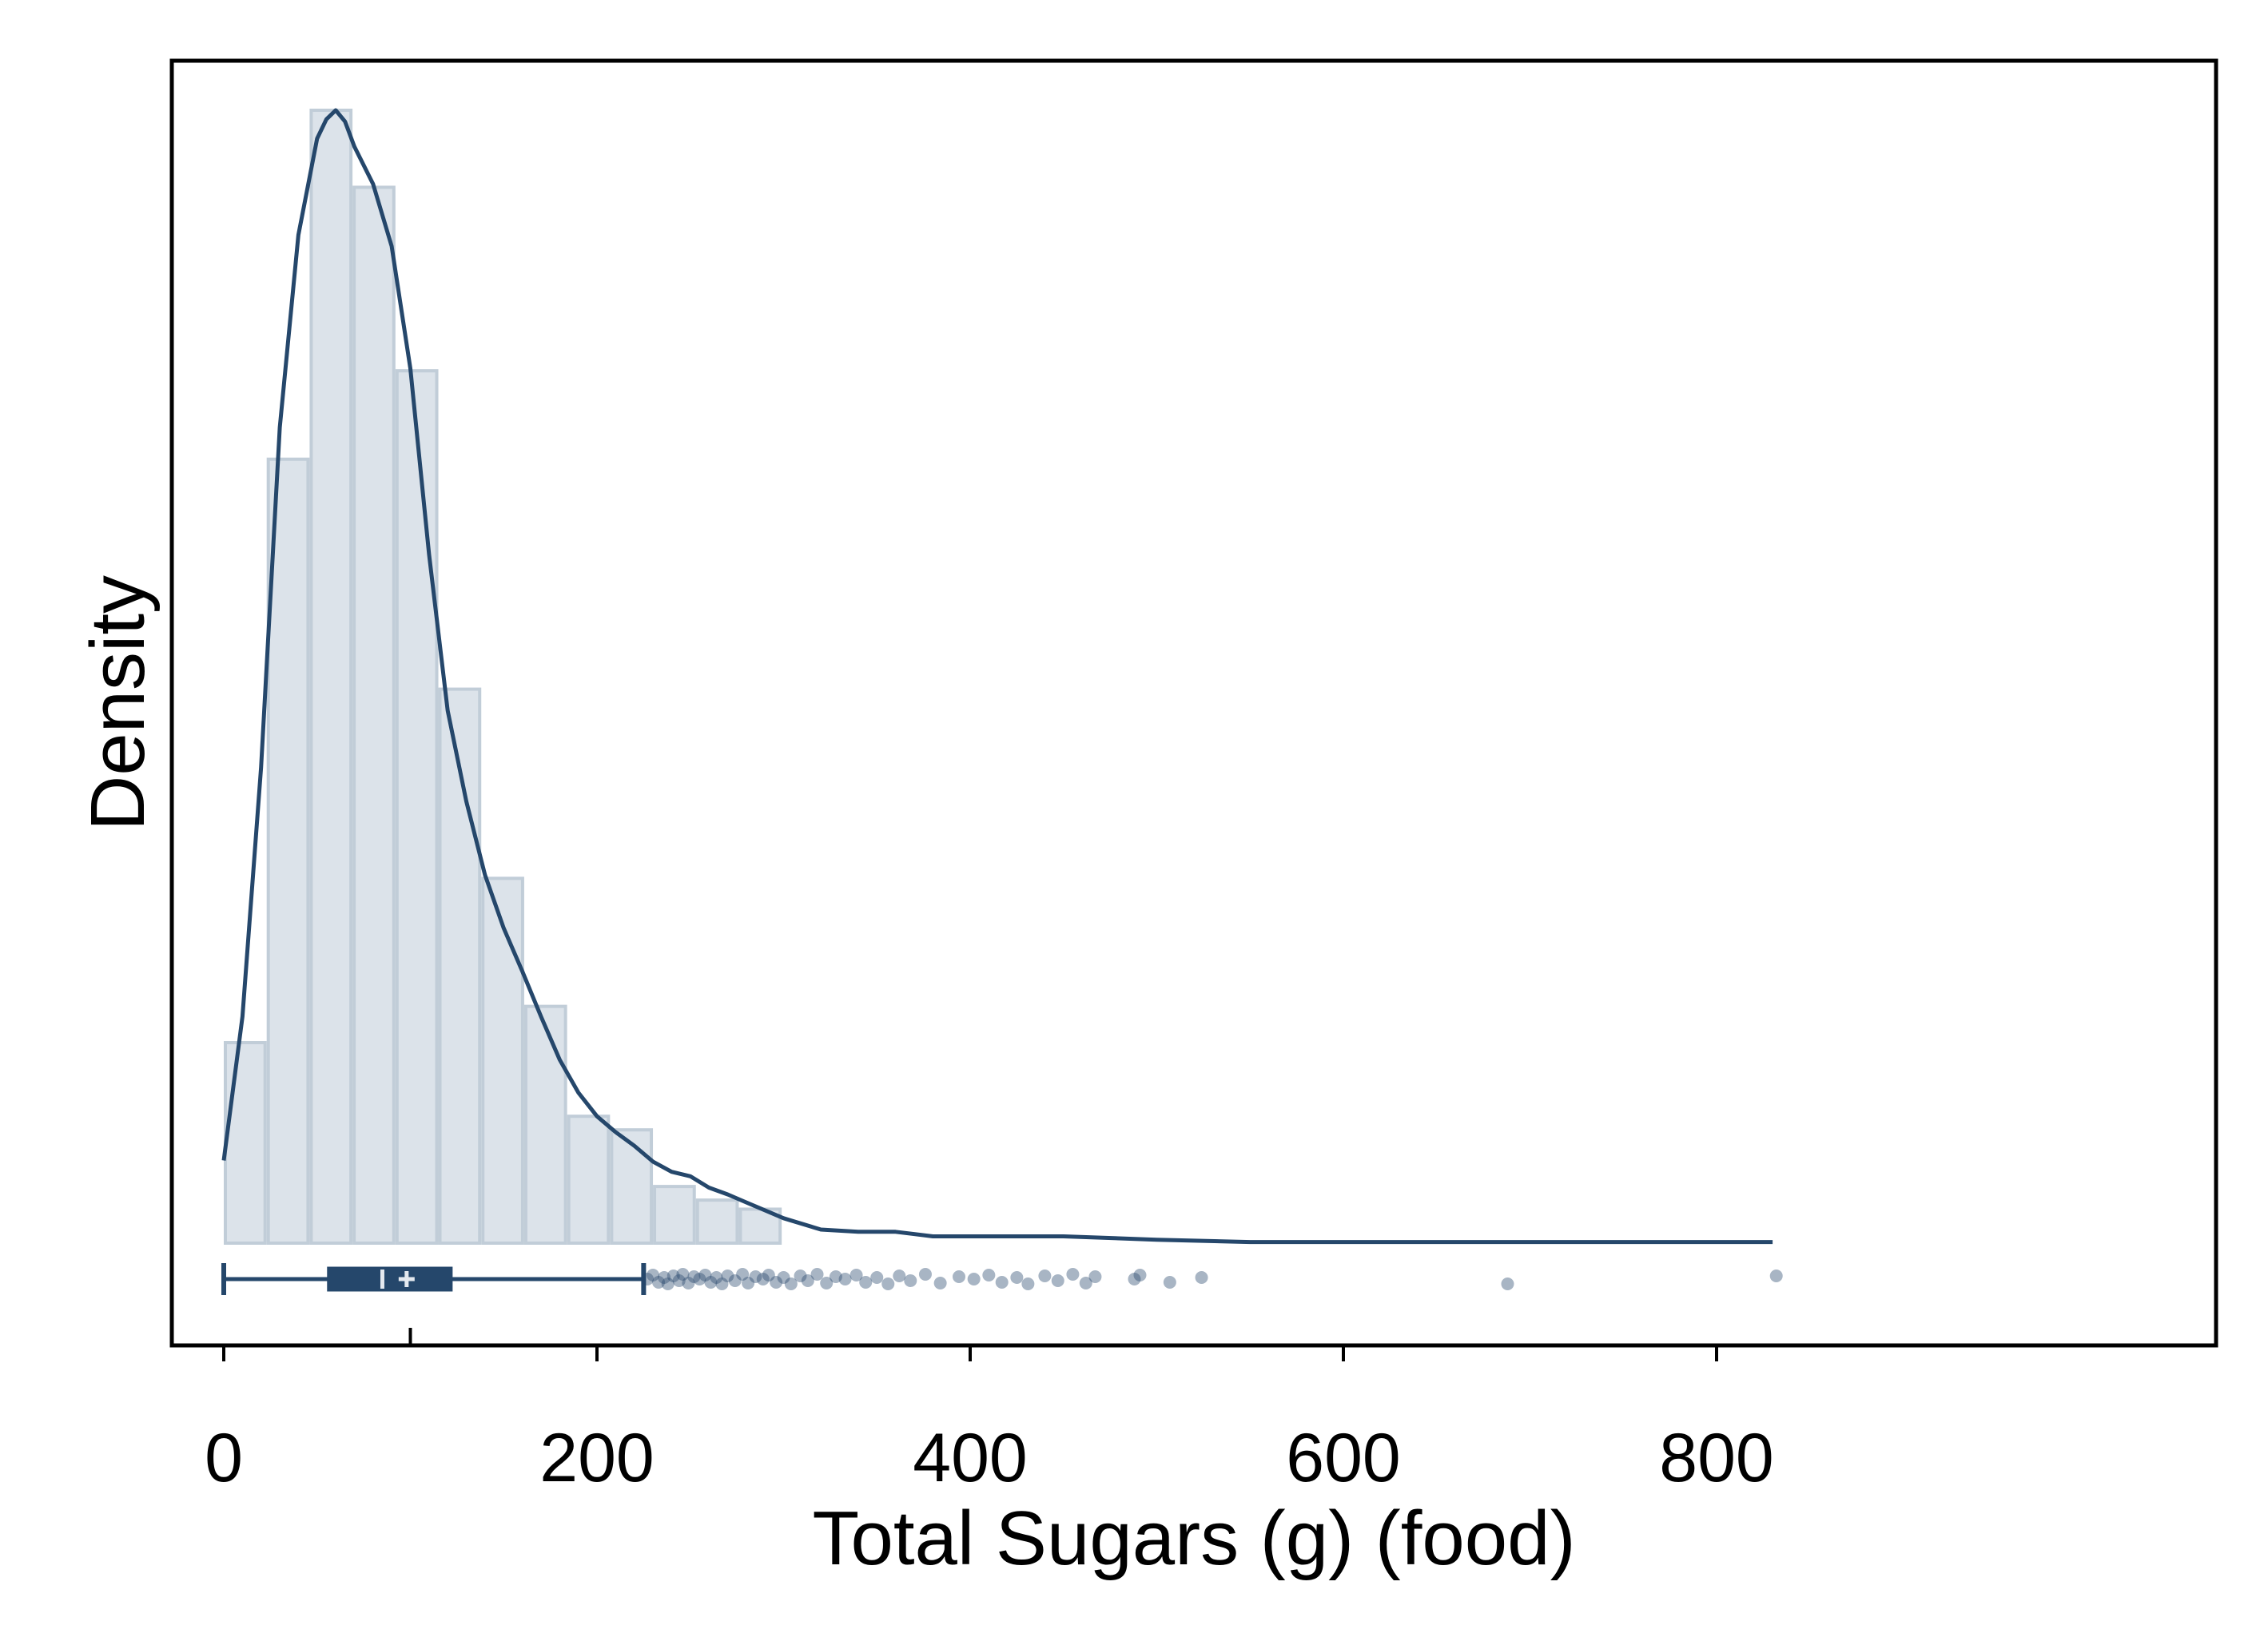  Describe the element at coordinates (989, 1412) in the screenshot. I see `x-axis-ticks: 0 200 400 600 800` at that location.